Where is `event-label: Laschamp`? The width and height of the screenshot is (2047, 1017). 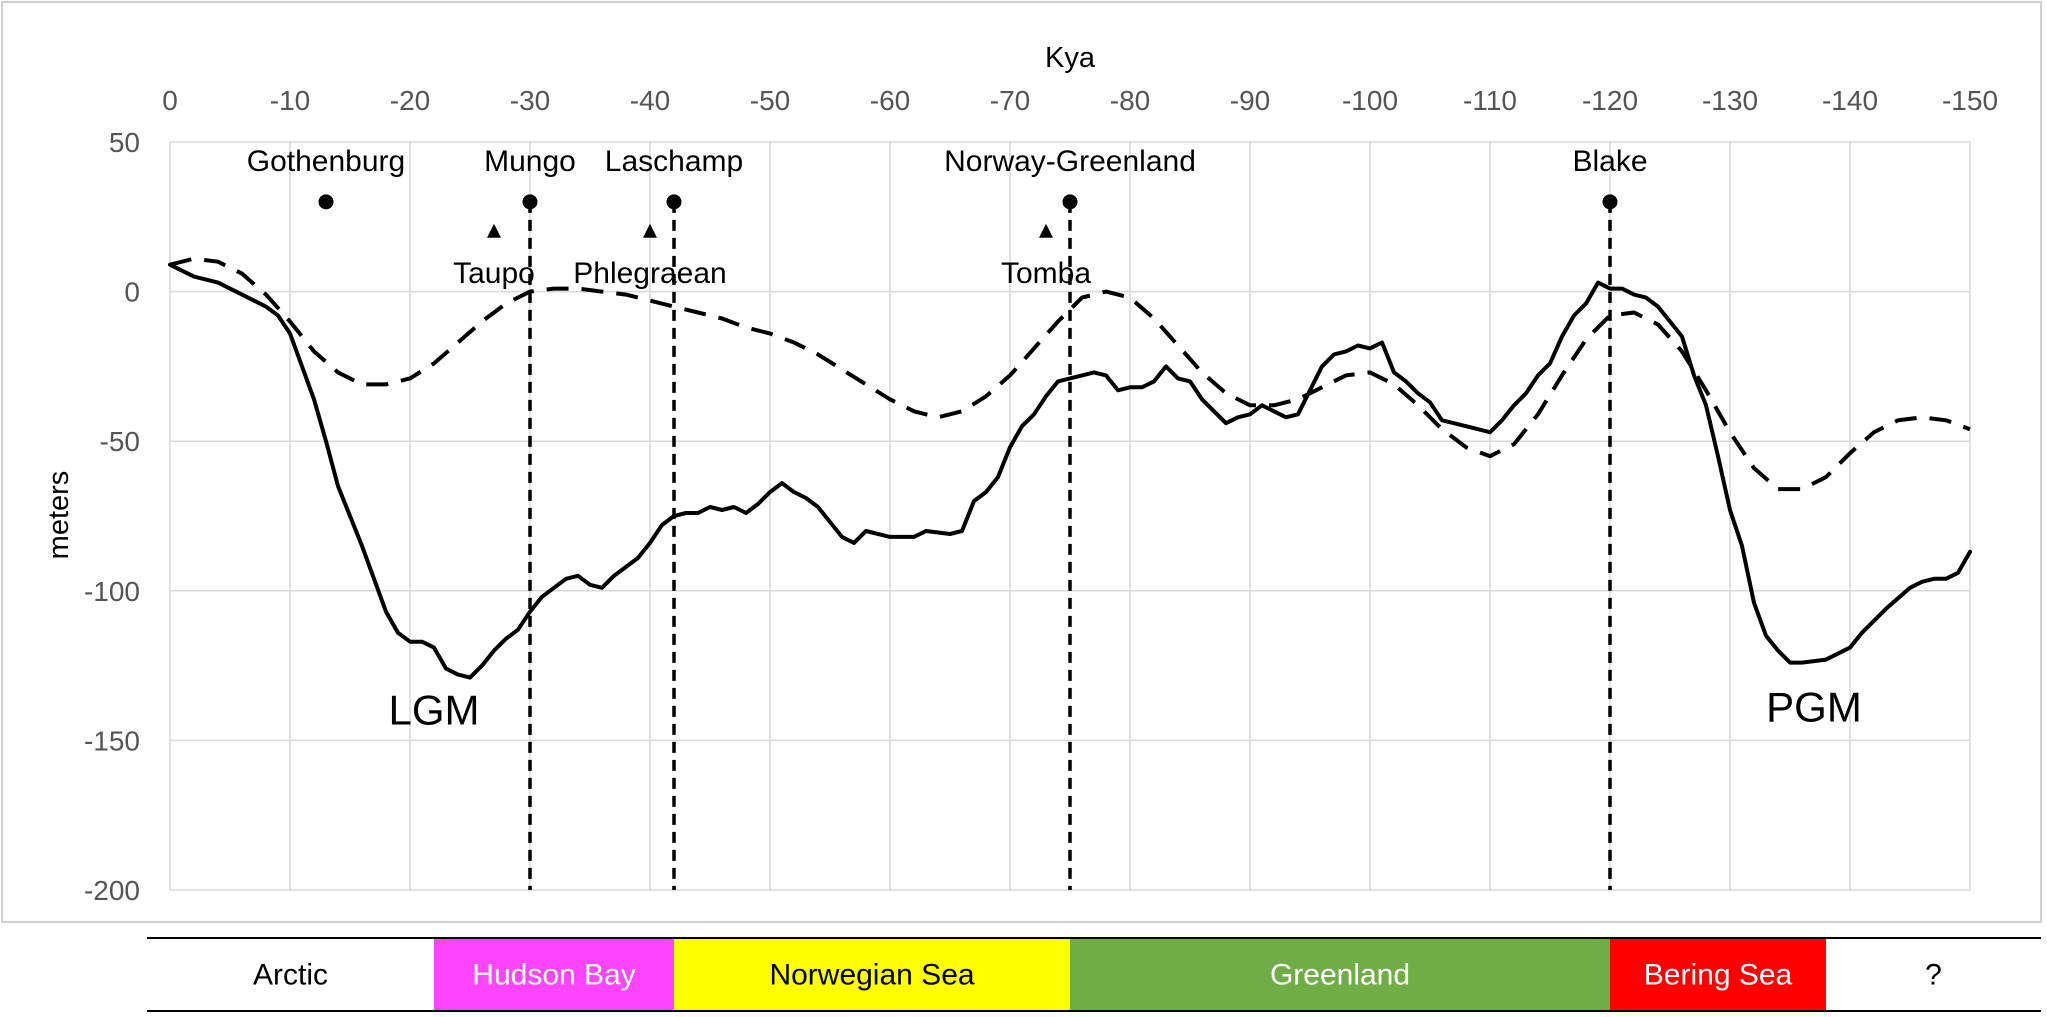
event-label: Laschamp is located at coordinates (674, 161).